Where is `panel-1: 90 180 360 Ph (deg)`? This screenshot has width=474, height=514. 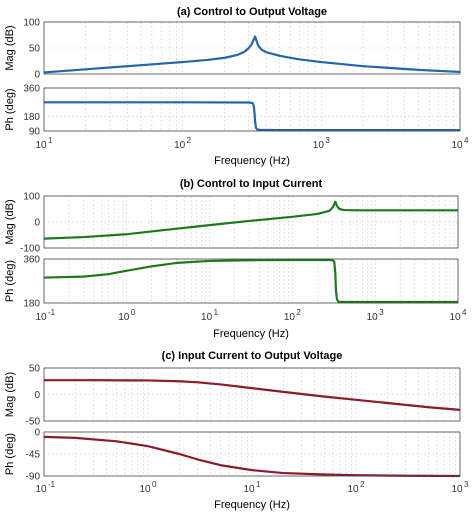 panel-1: 90 180 360 Ph (deg) is located at coordinates (232, 111).